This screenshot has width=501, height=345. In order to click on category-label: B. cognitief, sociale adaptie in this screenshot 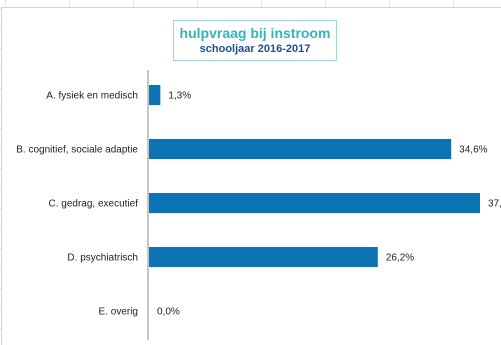, I will do `click(77, 150)`.